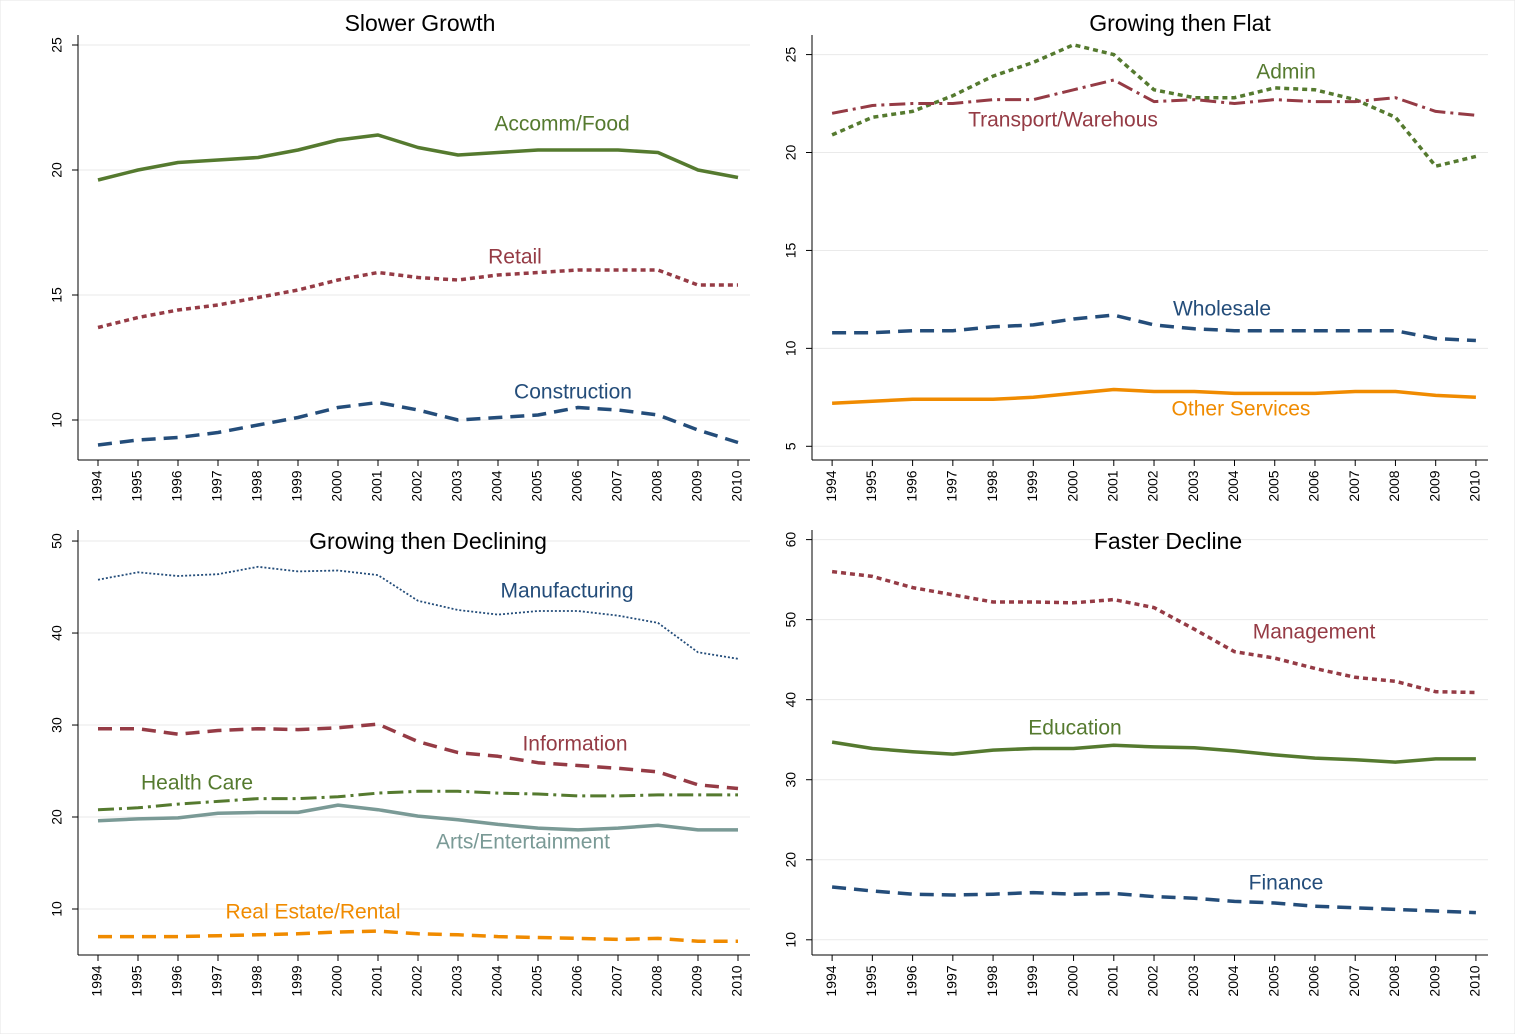 The width and height of the screenshot is (1515, 1034). Describe the element at coordinates (1074, 728) in the screenshot. I see `series-label: Education` at that location.